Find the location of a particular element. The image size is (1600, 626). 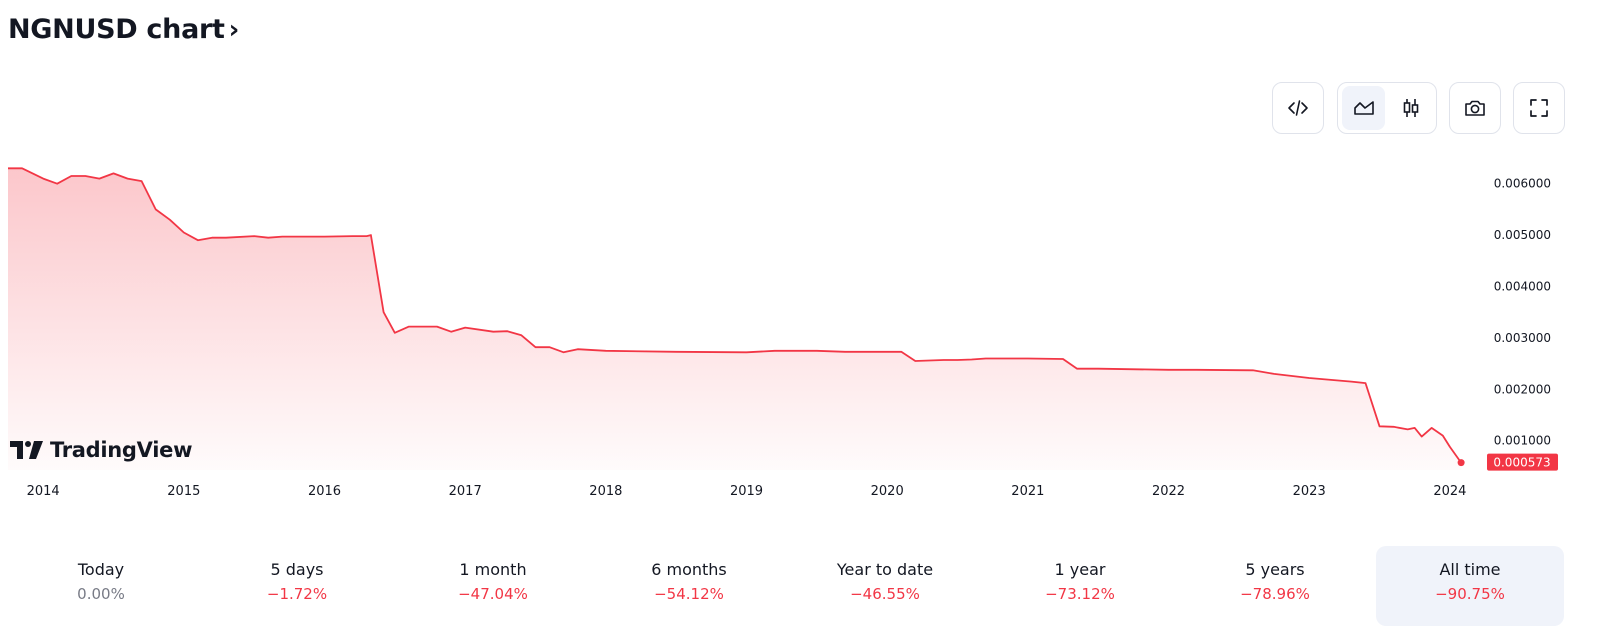

stat-value: −1.72% is located at coordinates (297, 594).